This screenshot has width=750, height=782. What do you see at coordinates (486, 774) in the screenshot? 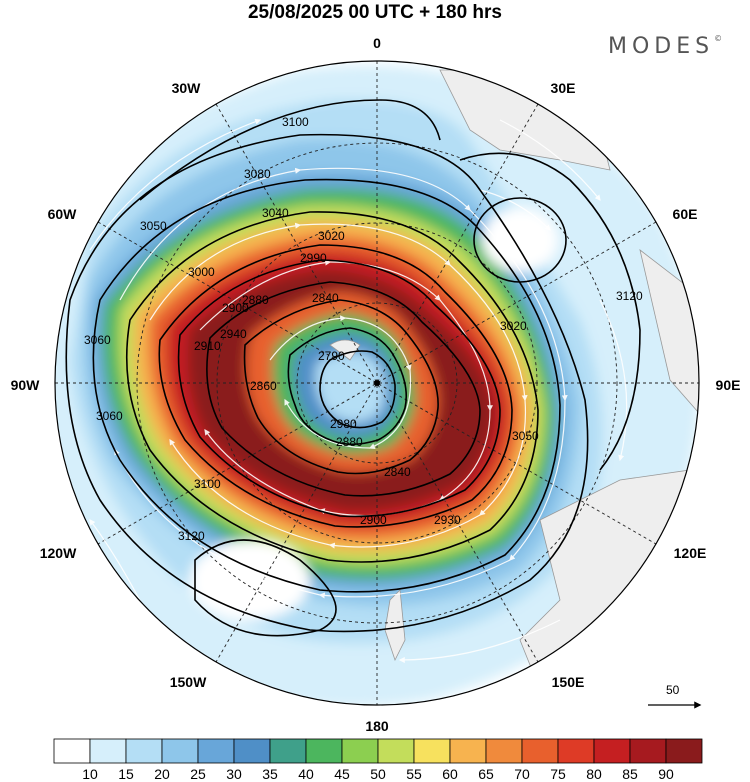
I see `colorbar-tick-label: 65` at bounding box center [486, 774].